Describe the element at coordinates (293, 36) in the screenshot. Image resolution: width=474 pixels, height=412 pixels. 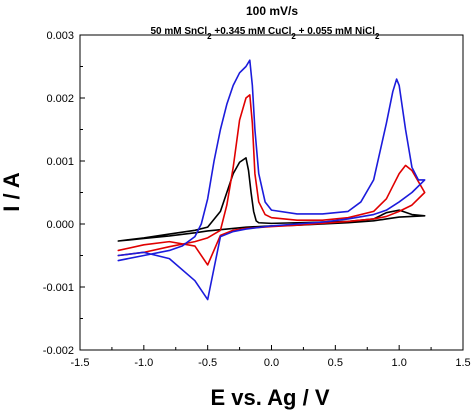
I see `subtitle-part-3: 2` at that location.